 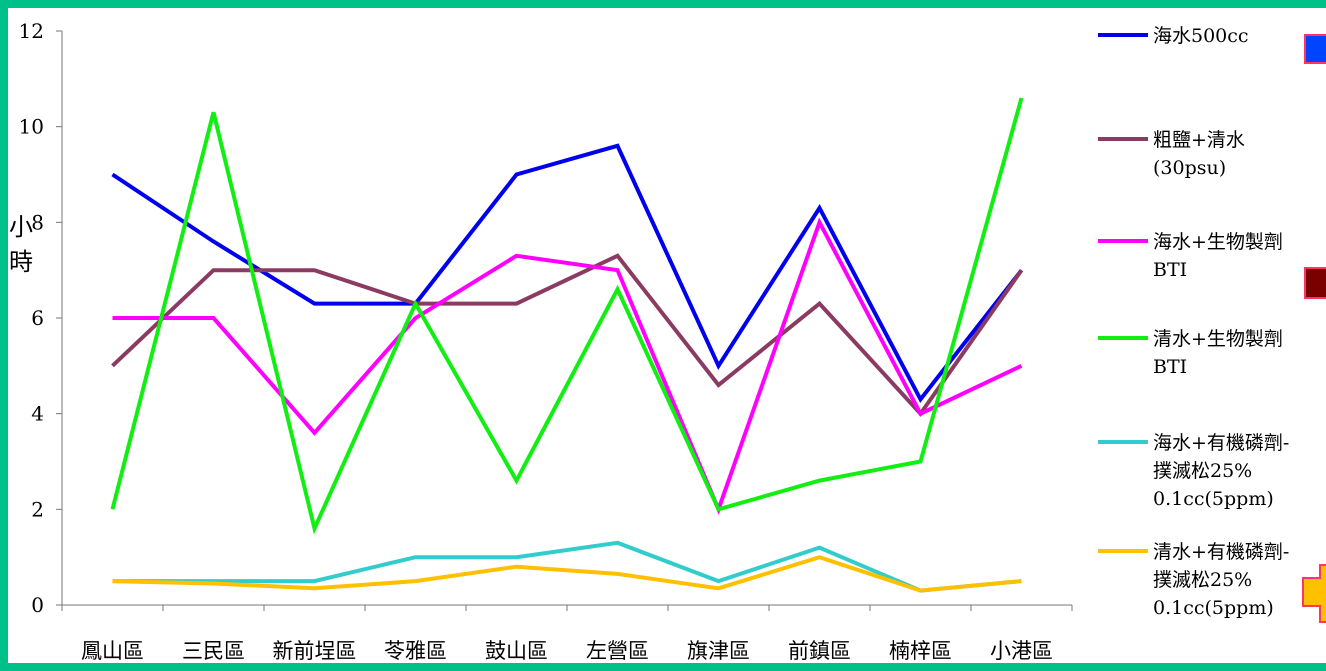 I want to click on y-tick-label: 8, so click(x=37, y=222).